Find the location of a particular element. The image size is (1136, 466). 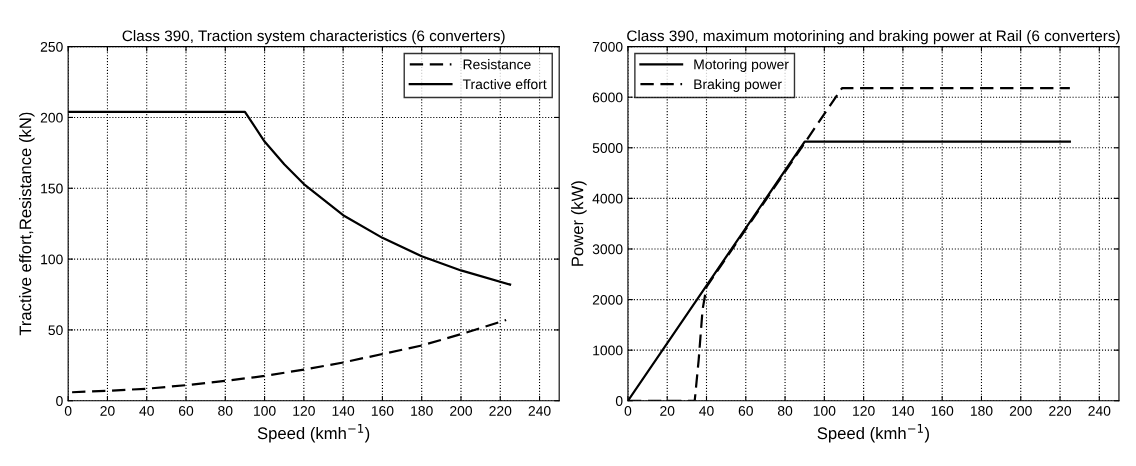

legend-label: Braking power is located at coordinates (738, 85).